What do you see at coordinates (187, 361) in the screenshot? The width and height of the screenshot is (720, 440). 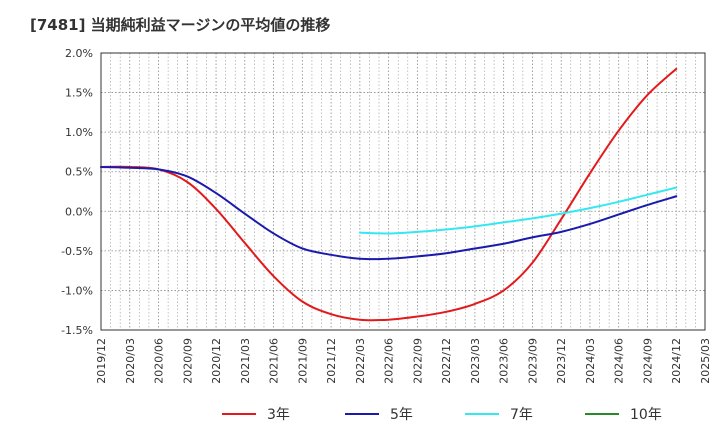 I see `x-tick-label: 2020/09` at bounding box center [187, 361].